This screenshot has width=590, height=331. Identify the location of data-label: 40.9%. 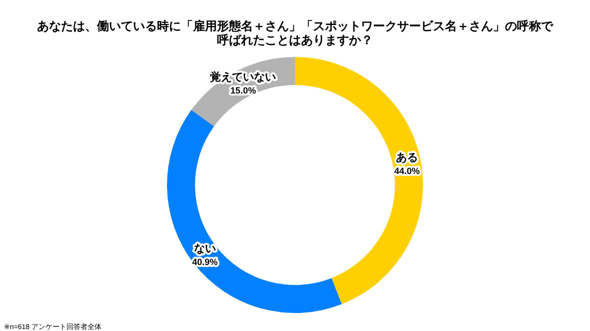
(205, 261).